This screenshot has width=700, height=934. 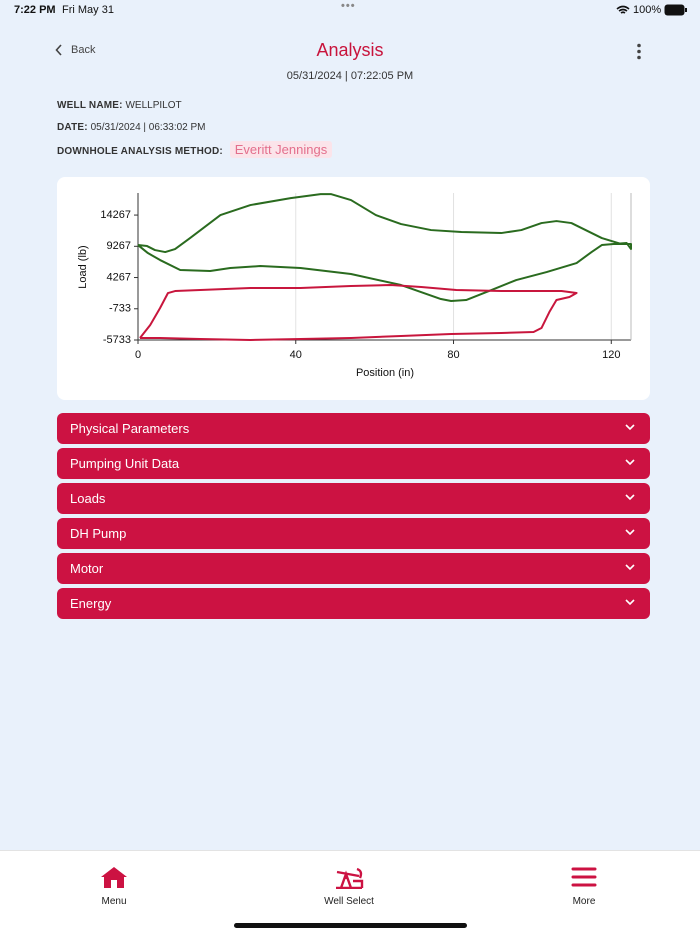 I want to click on battery-text: 100%, so click(x=647, y=10).